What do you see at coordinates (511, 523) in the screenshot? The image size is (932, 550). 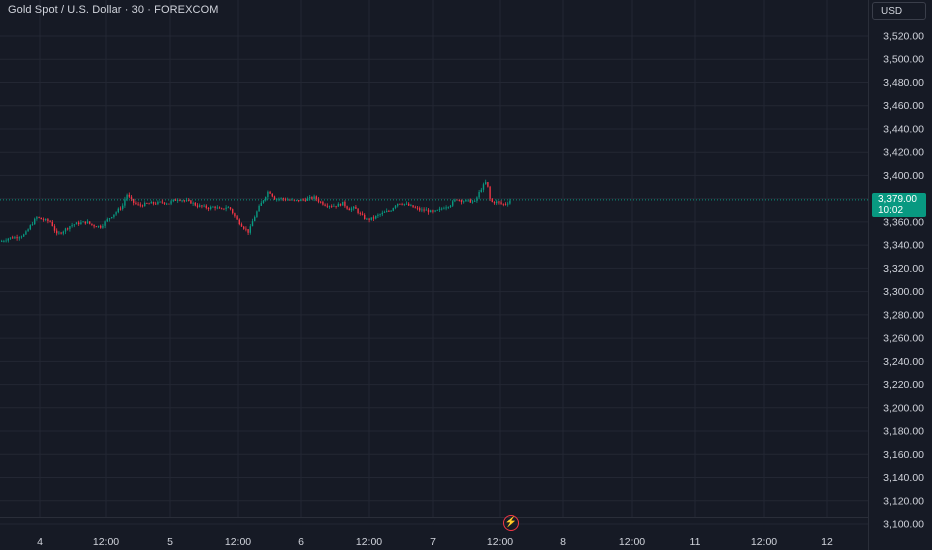 I see `lightning-icon: ⚡` at bounding box center [511, 523].